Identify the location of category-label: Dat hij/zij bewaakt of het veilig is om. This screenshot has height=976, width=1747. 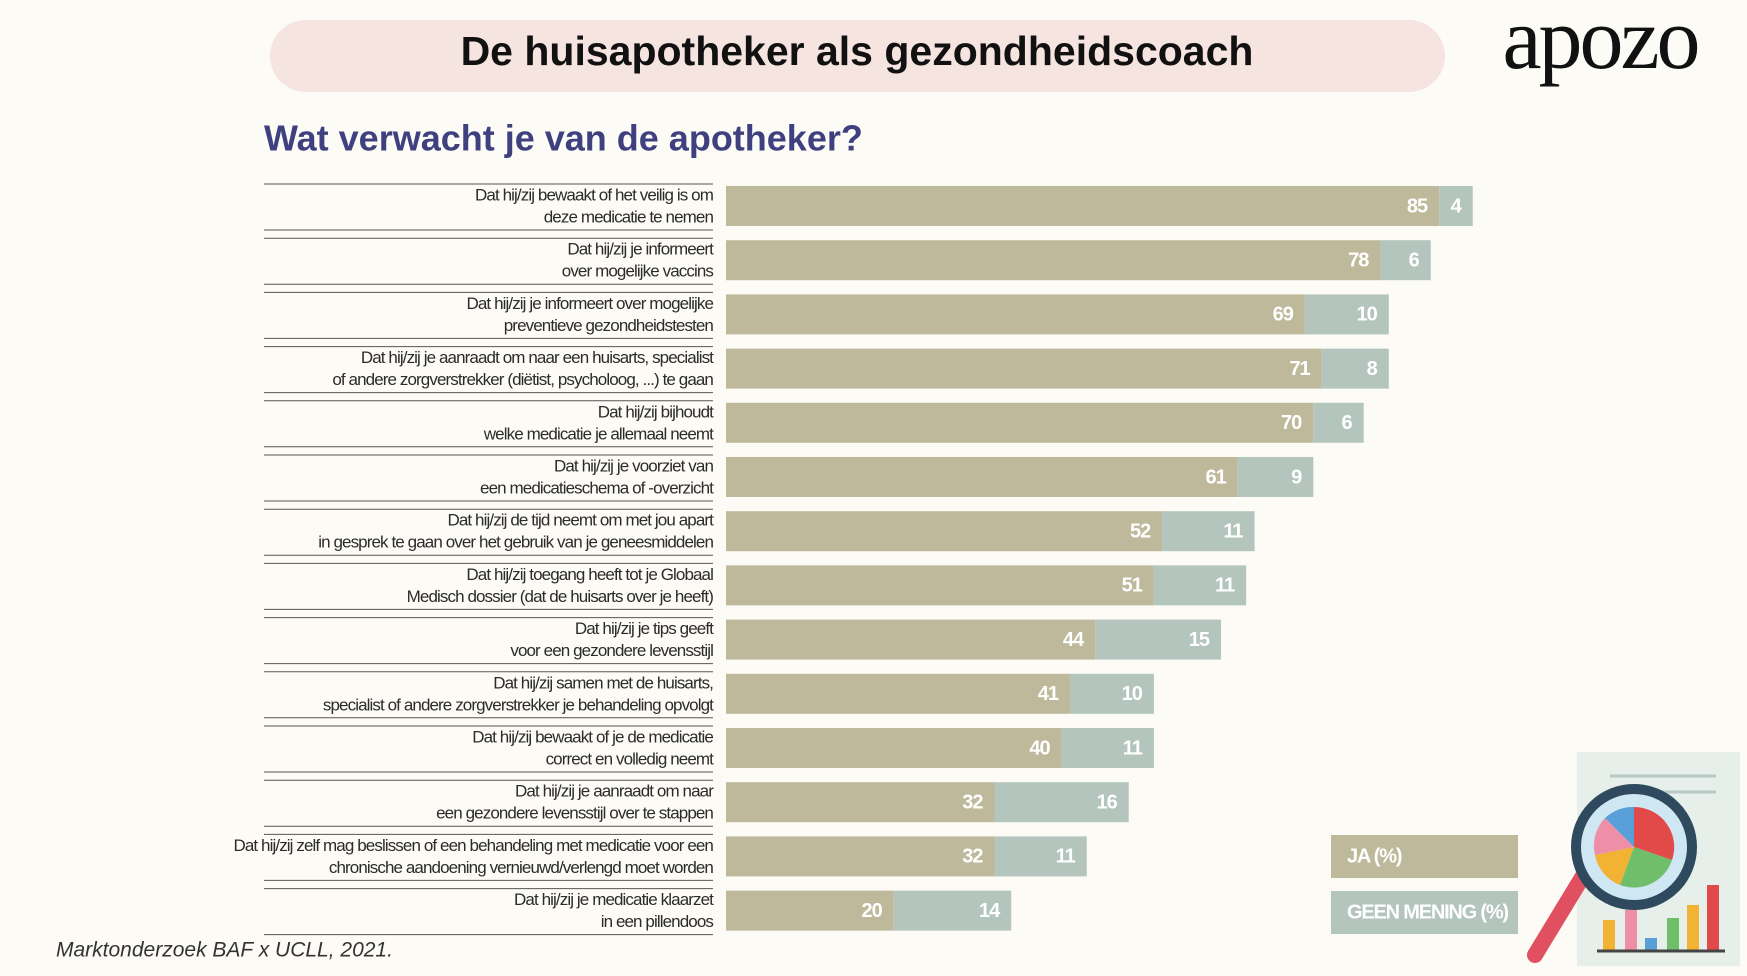
(594, 194).